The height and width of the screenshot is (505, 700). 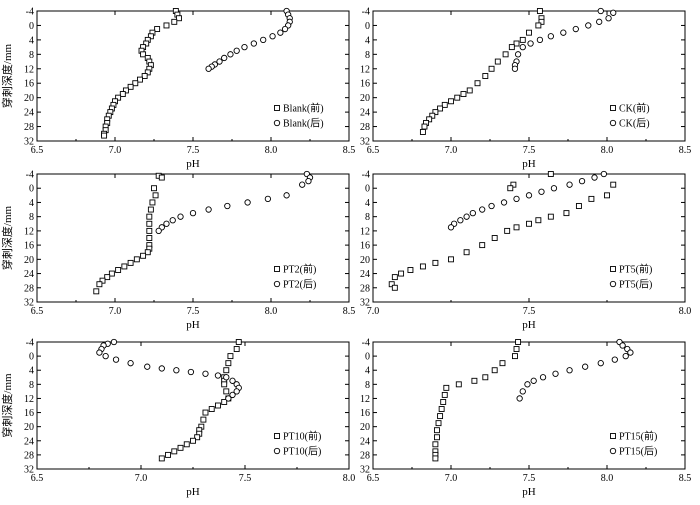 I want to click on legend-entry: PT2(后), so click(x=294, y=285).